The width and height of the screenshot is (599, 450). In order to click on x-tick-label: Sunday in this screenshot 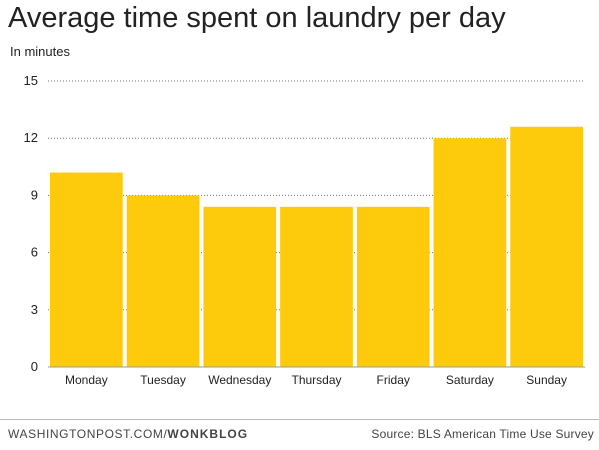, I will do `click(546, 380)`.